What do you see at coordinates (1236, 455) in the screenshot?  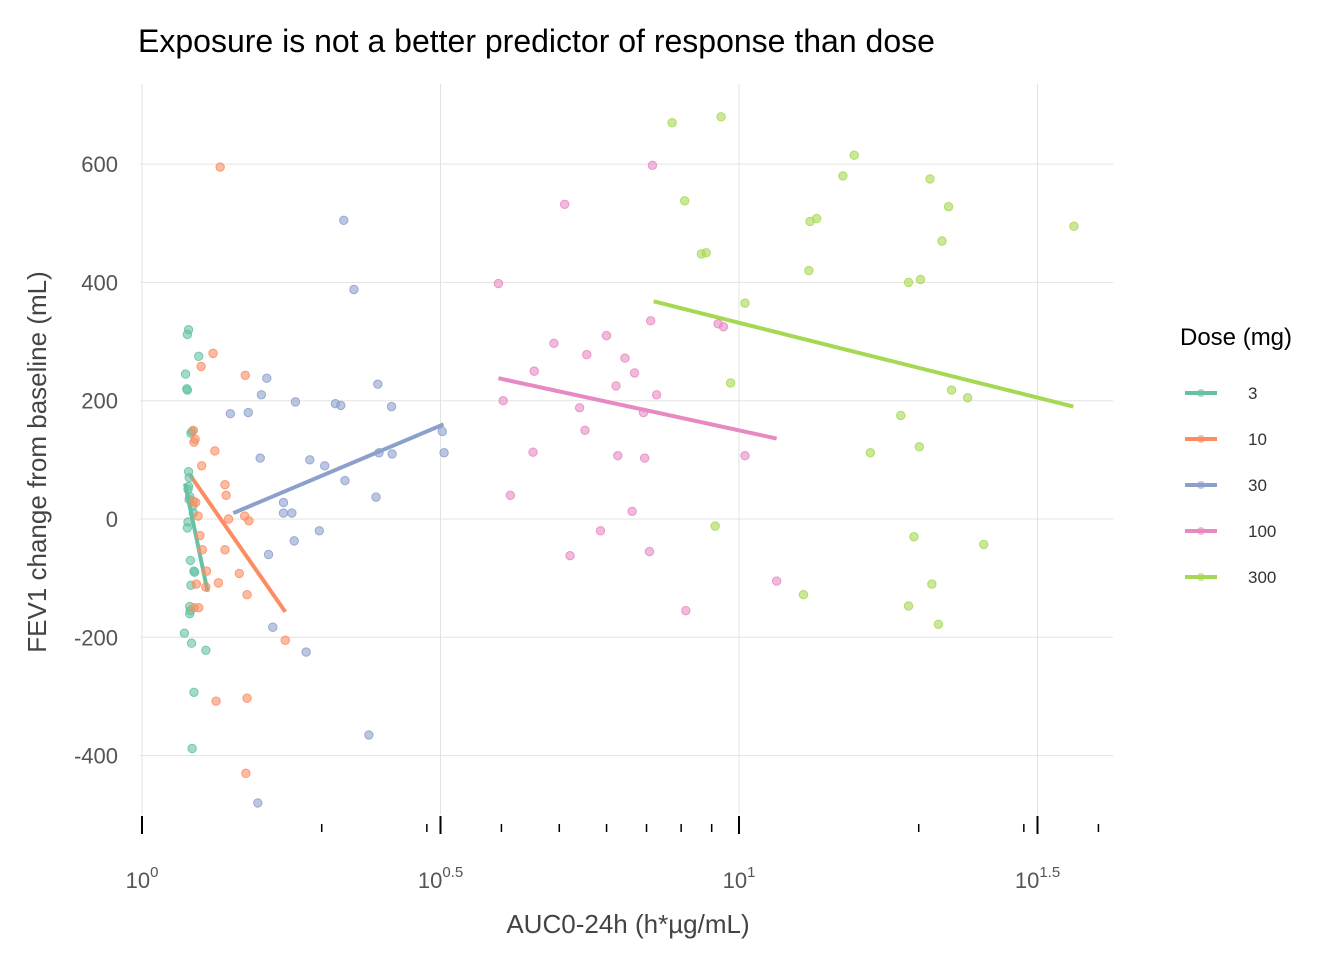 I see `legend: Dose (mg) 3 10 30 100 300` at bounding box center [1236, 455].